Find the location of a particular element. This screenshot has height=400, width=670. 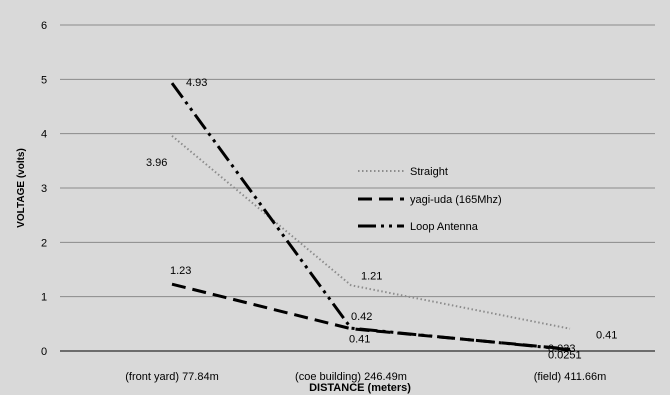

data-label: 0.42 is located at coordinates (361, 317).